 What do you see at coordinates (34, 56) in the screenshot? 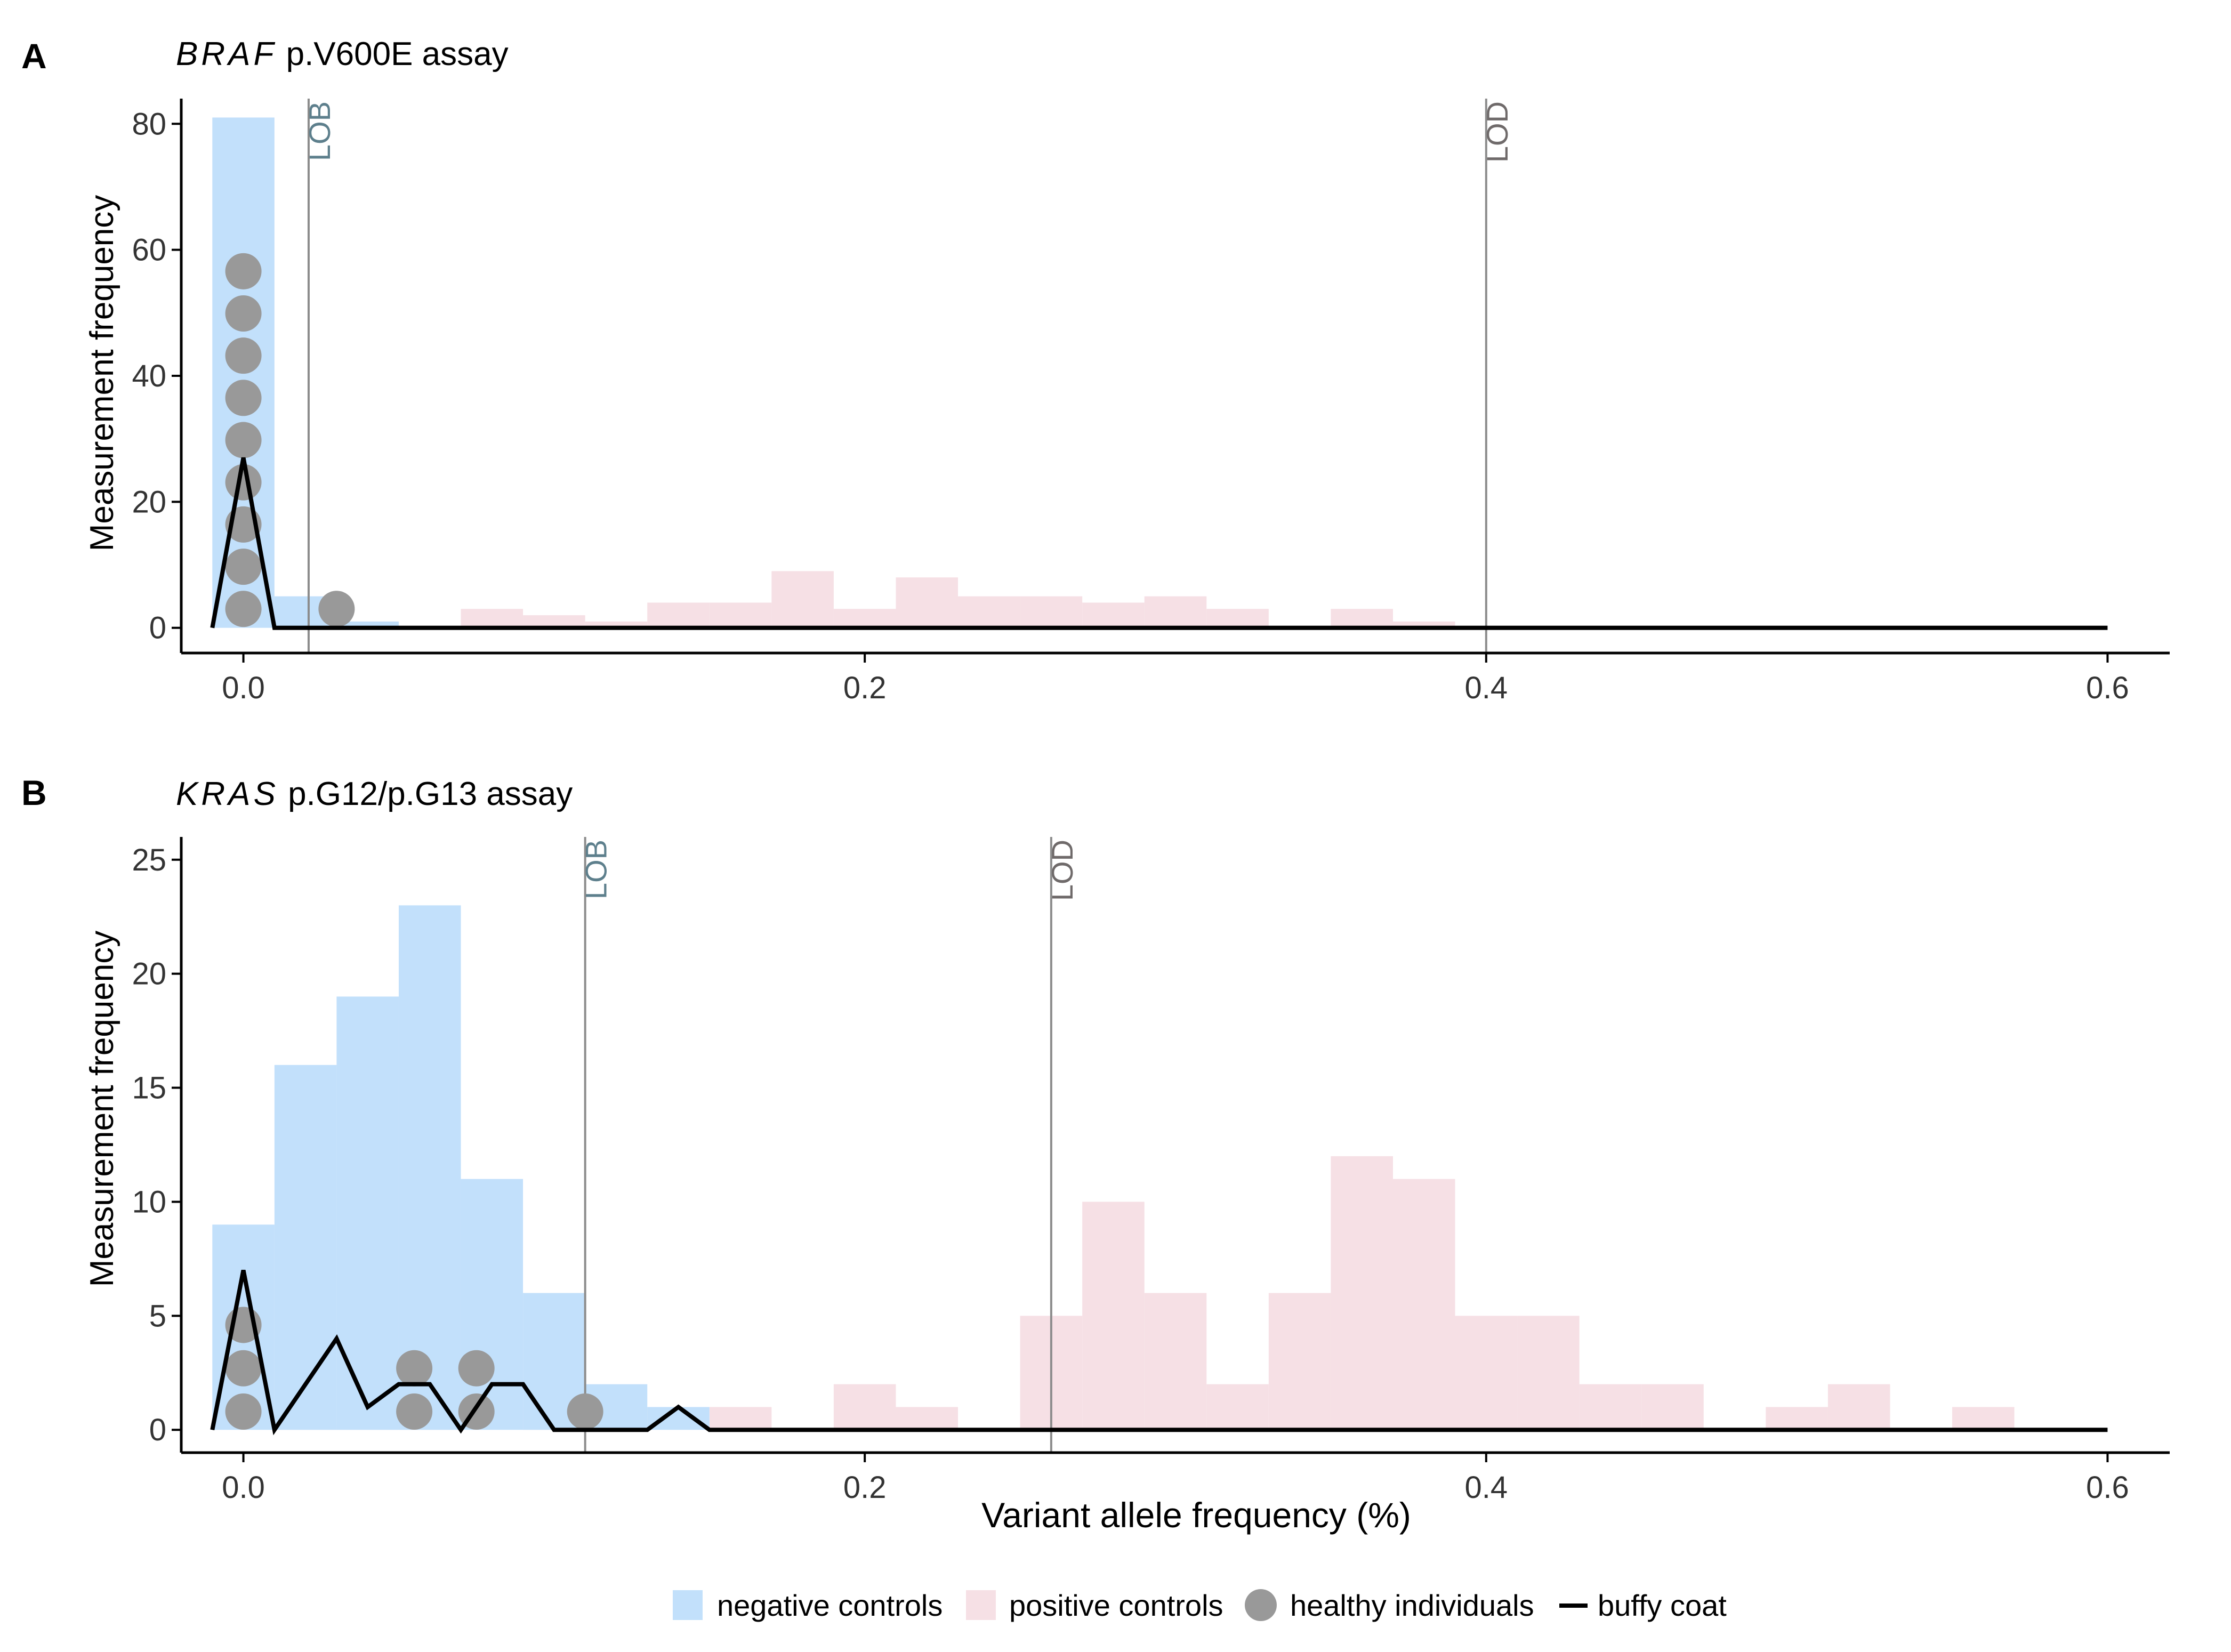
I see `panel-label-a: A` at bounding box center [34, 56].